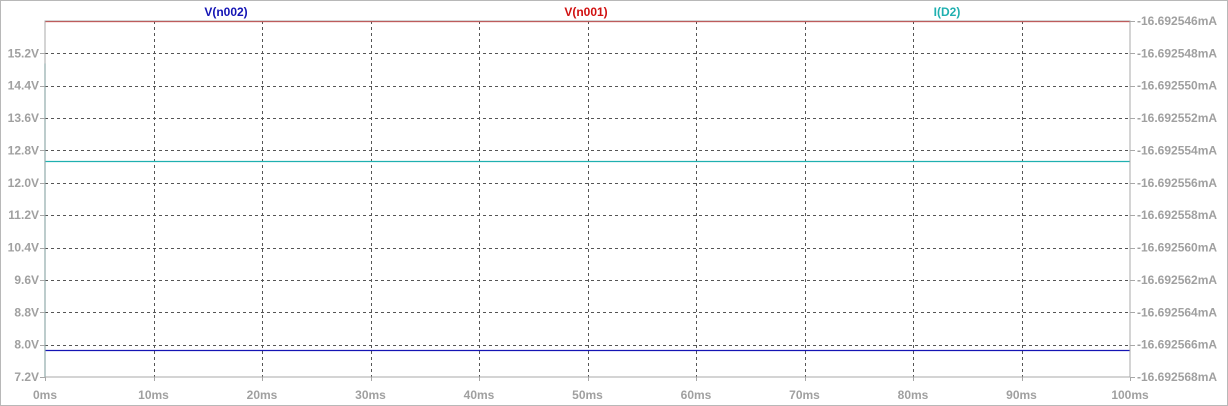 The height and width of the screenshot is (406, 1228). Describe the element at coordinates (479, 395) in the screenshot. I see `x-tick-label: 40ms` at that location.